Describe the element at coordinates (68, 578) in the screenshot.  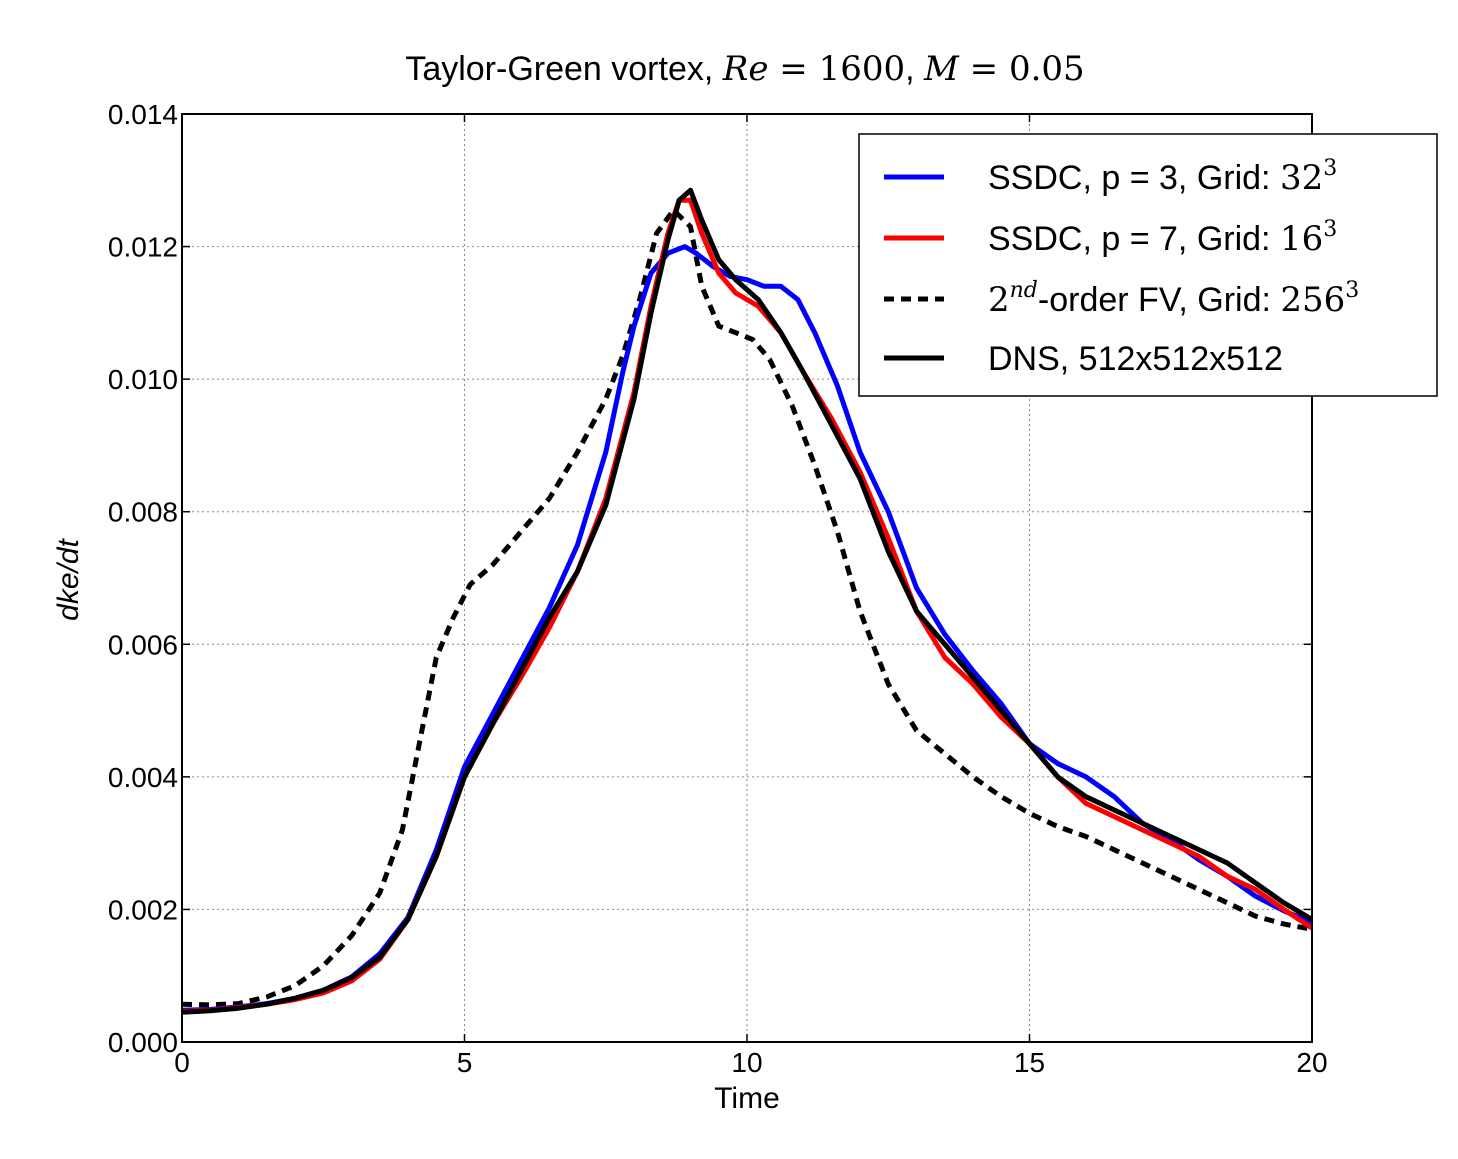
I see `y-axis-label: dke/dt` at that location.